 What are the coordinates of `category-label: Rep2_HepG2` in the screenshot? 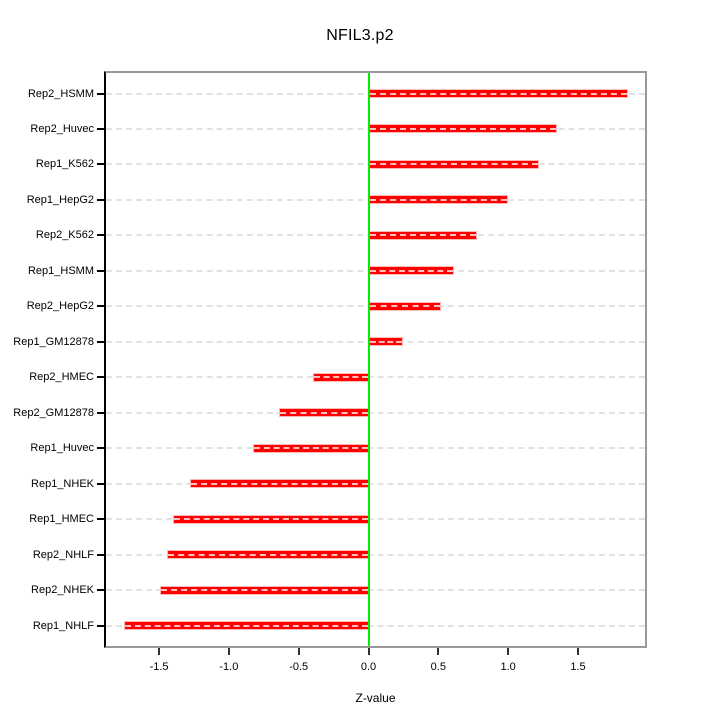 It's located at (60, 306).